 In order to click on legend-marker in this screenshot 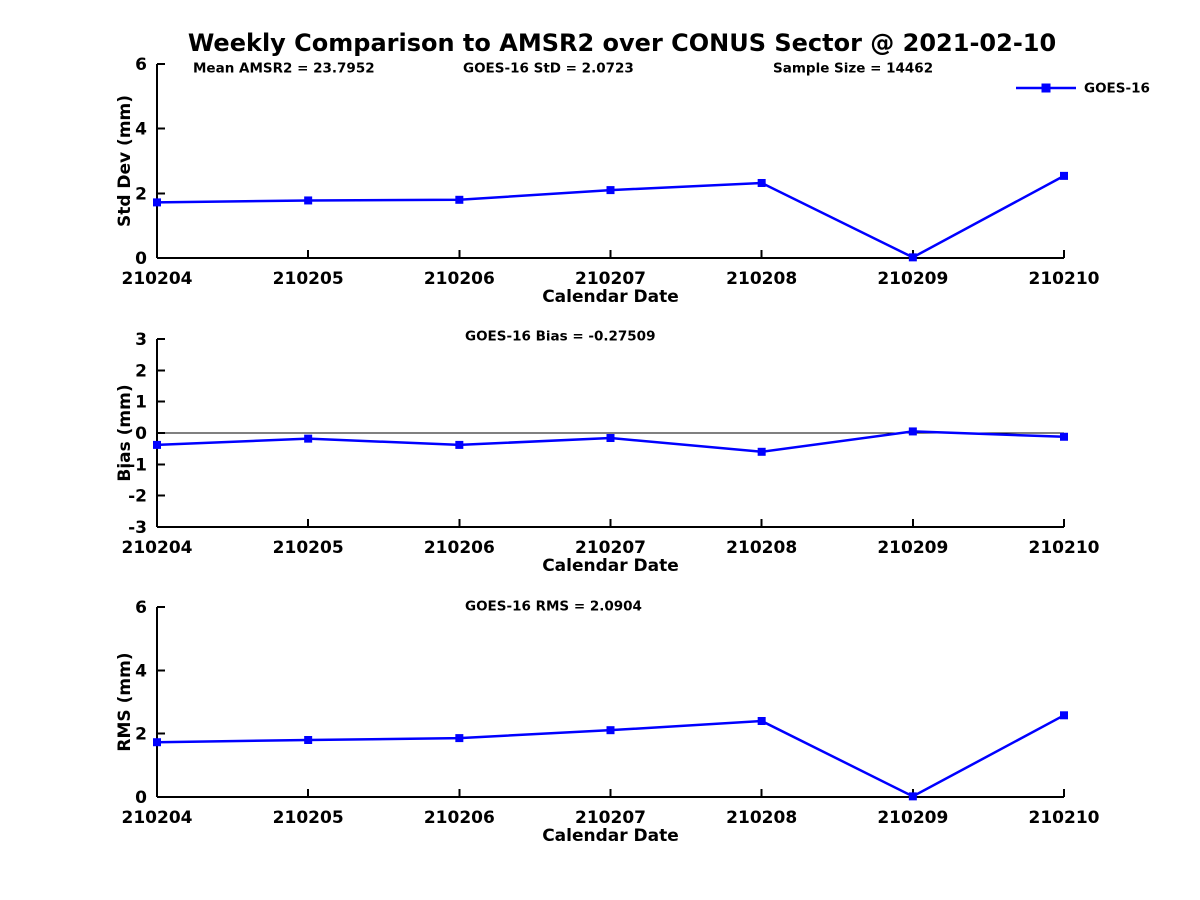, I will do `click(1046, 88)`.